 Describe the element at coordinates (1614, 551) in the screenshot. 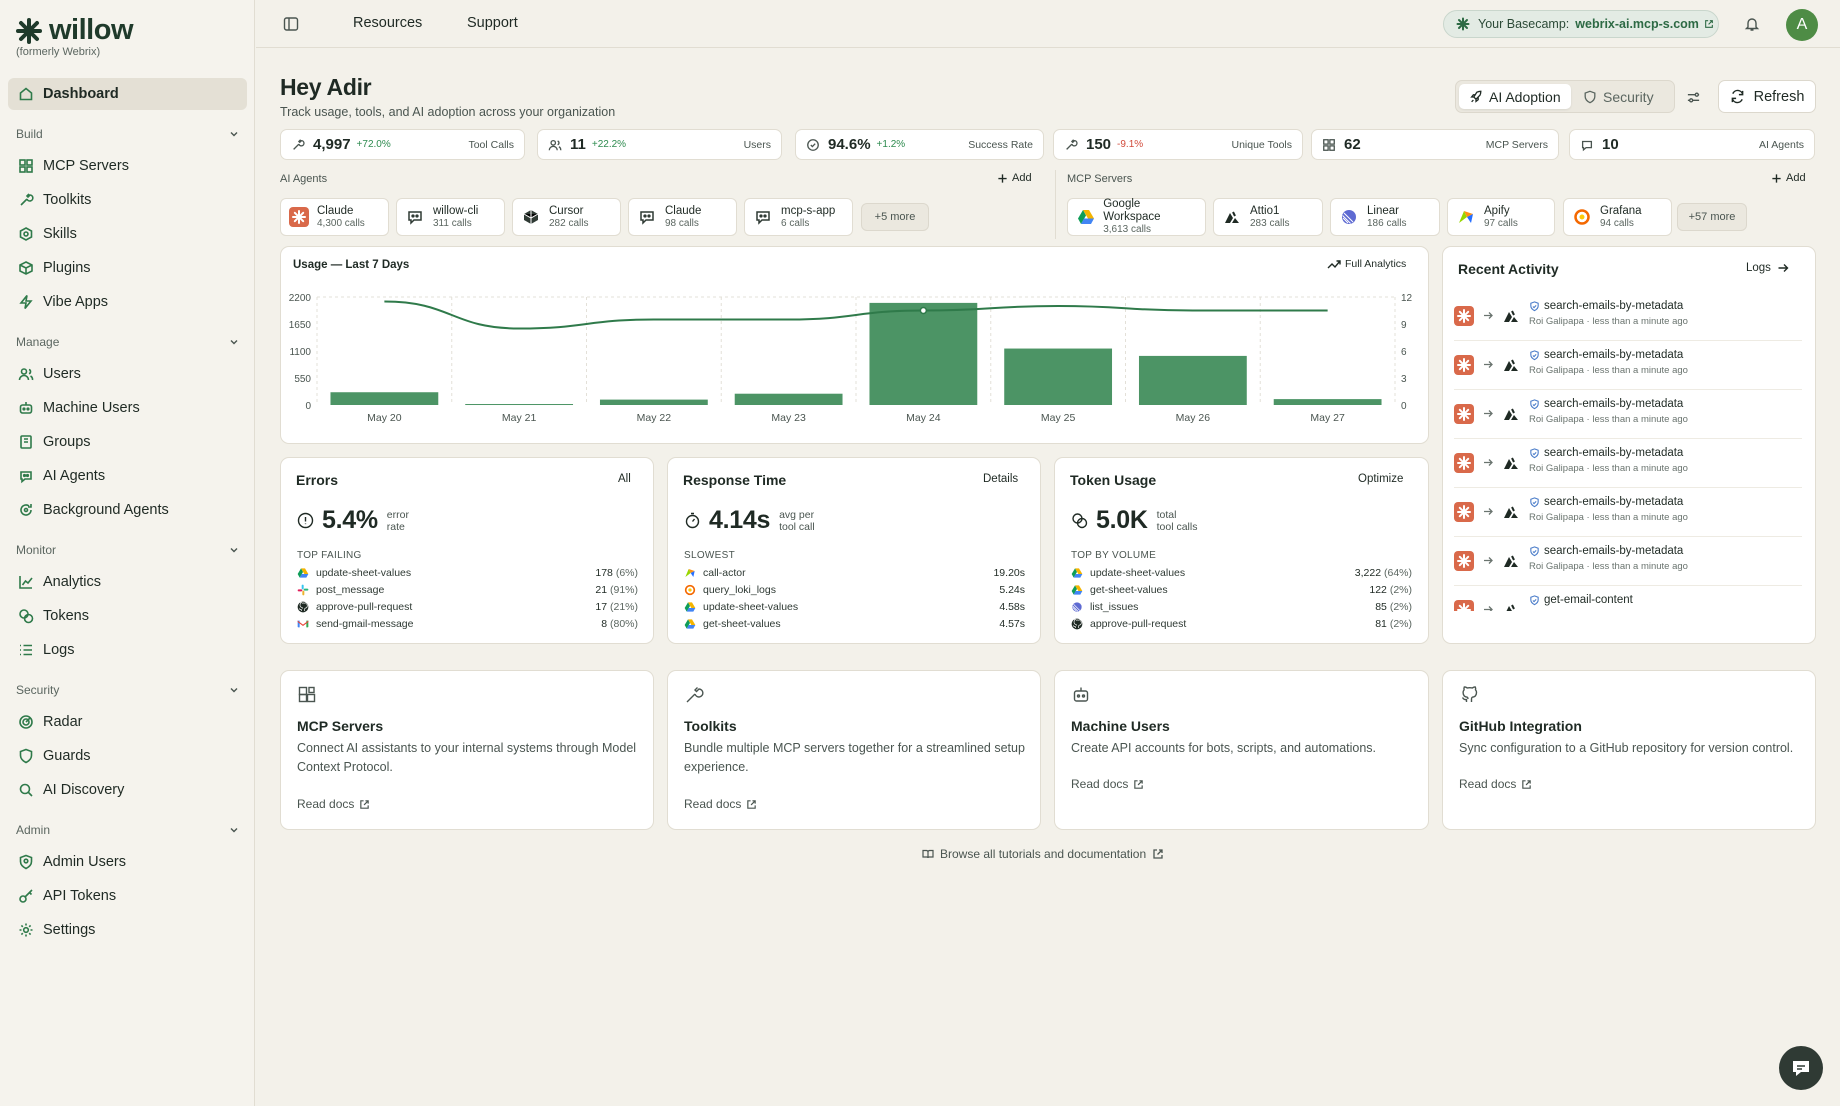

I see `activity-tool-name: search-emails-by-metadata` at that location.